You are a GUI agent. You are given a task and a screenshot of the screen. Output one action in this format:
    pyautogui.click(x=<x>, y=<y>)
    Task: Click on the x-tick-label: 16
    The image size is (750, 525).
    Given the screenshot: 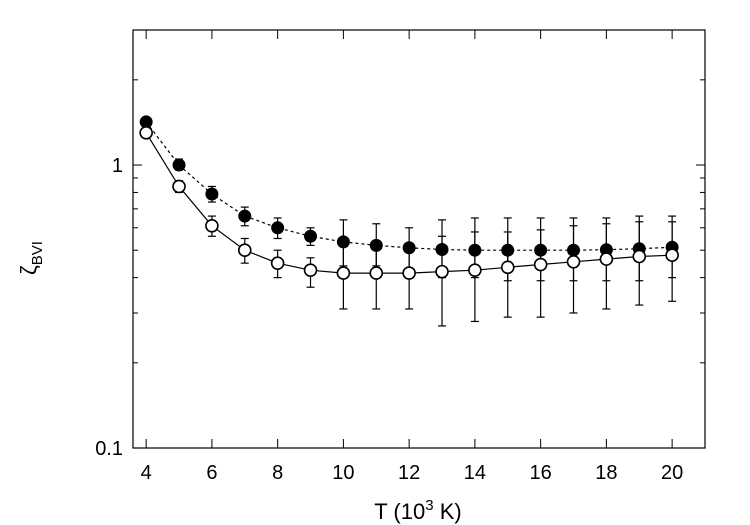 What is the action you would take?
    pyautogui.click(x=541, y=473)
    